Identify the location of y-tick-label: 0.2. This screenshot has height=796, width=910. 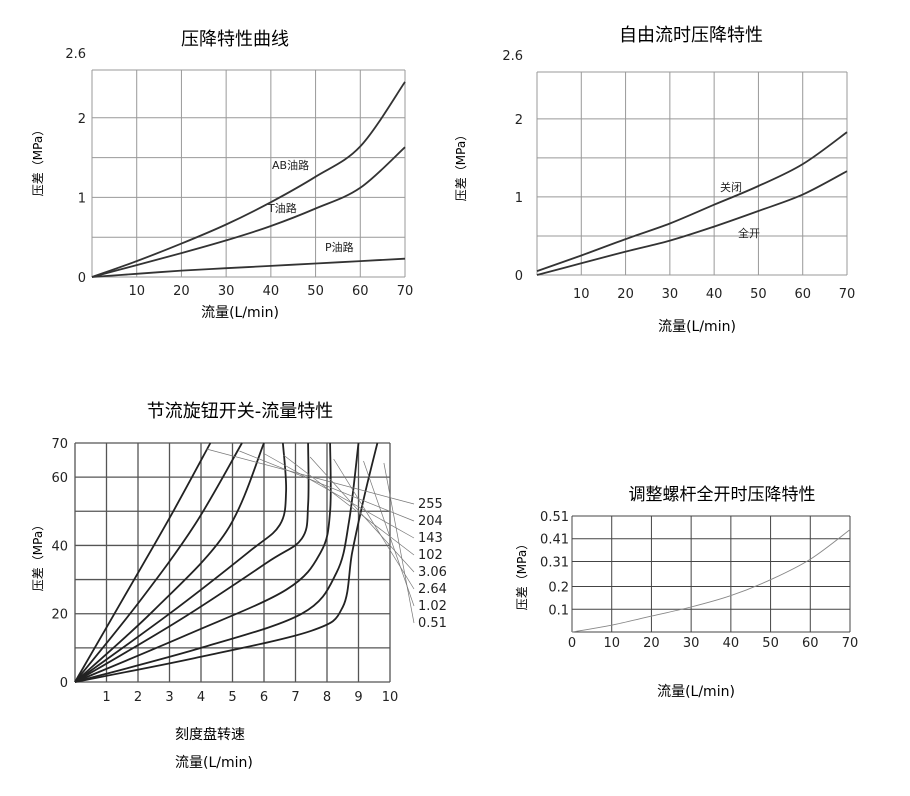
(558, 588).